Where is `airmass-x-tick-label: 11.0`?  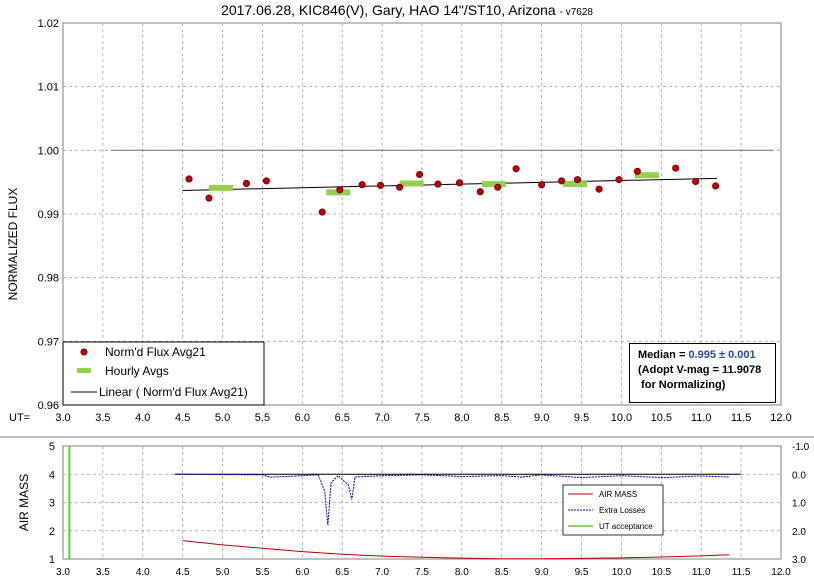
airmass-x-tick-label: 11.0 is located at coordinates (701, 572).